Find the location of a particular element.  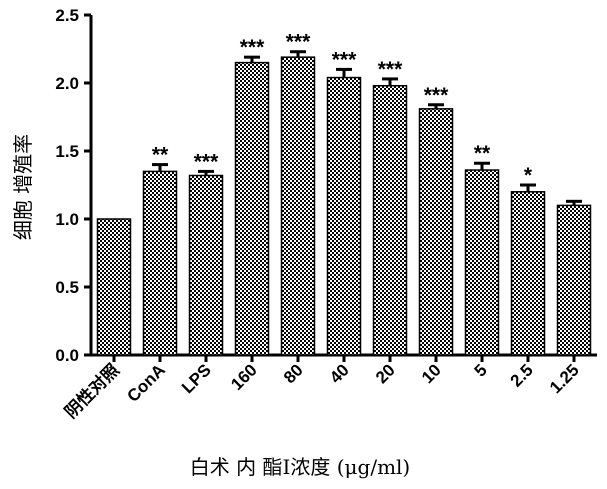

x-tick-labels: 阴性对照ConA LPS 160 80 40 20 10 5 2.5 1.25 is located at coordinates (322, 391).